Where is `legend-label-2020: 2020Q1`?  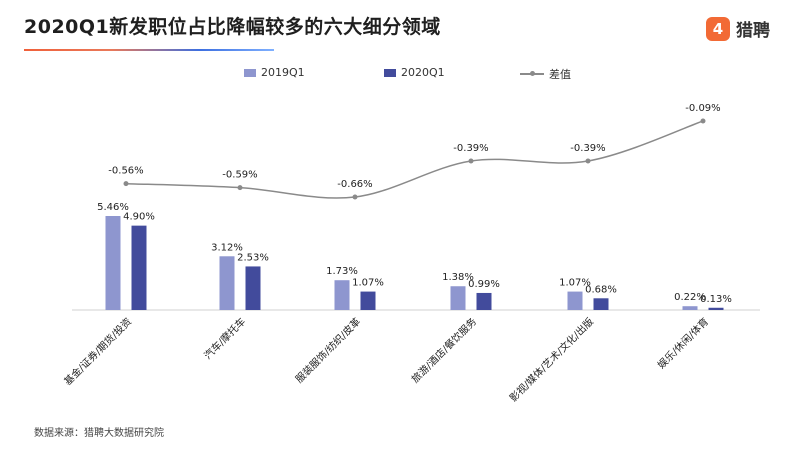
legend-label-2020: 2020Q1 is located at coordinates (423, 72).